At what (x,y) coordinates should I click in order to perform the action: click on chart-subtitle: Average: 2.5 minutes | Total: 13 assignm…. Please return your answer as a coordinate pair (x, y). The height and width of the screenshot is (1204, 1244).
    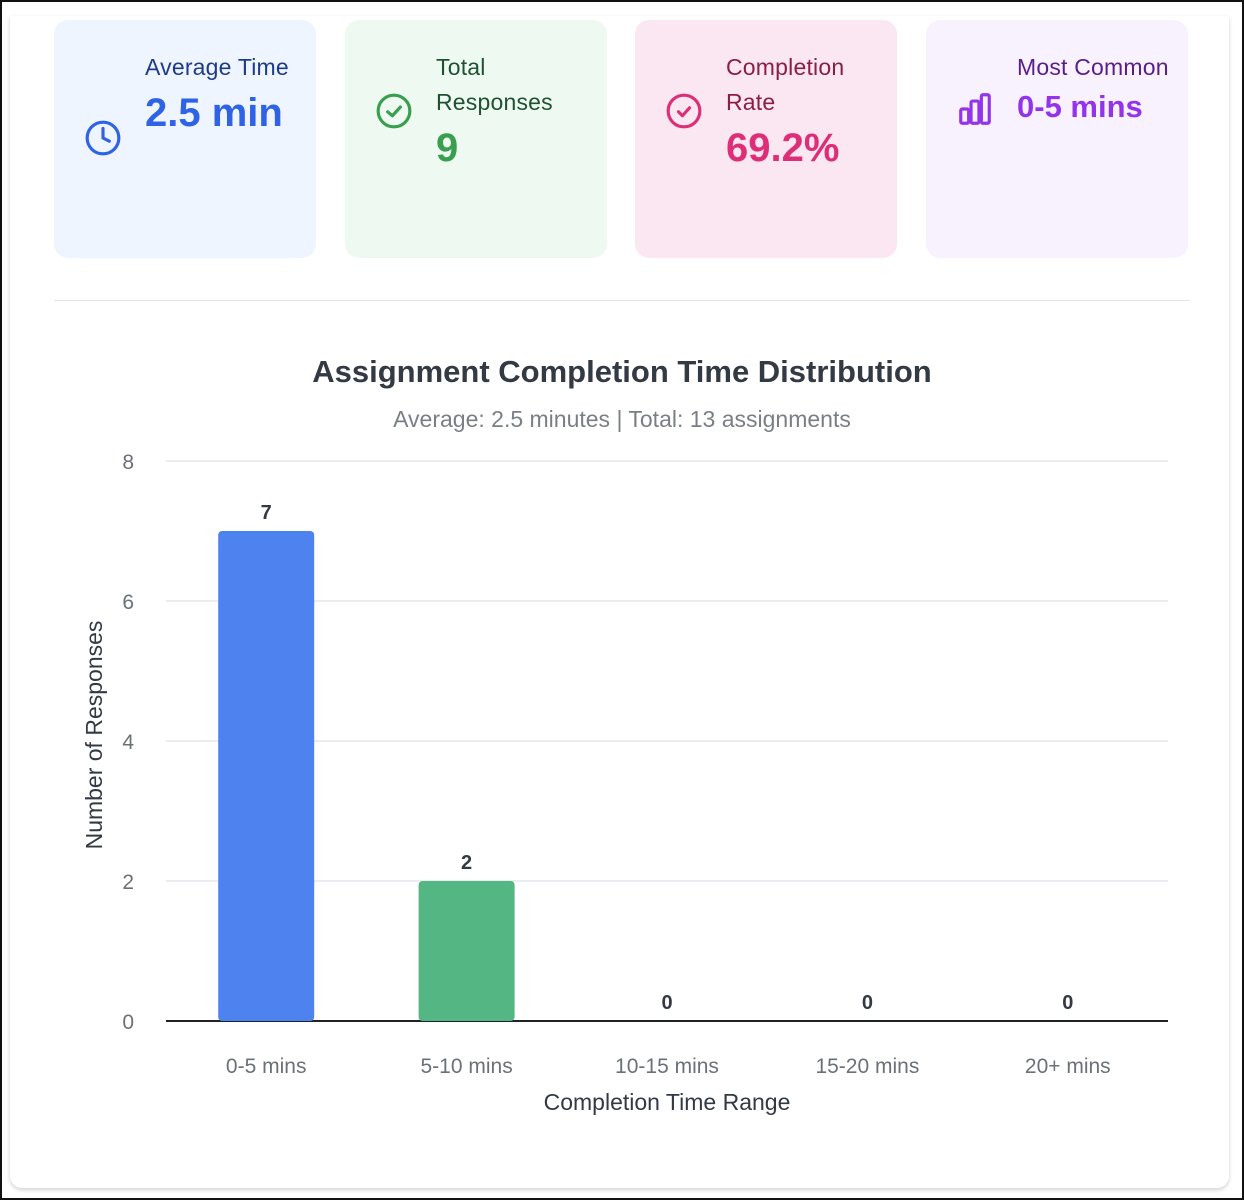
    Looking at the image, I should click on (622, 419).